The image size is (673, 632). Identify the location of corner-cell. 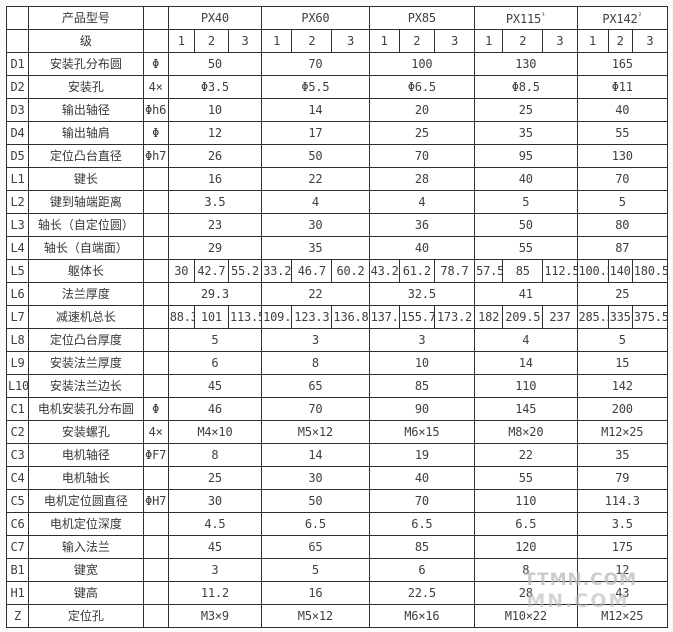
(17, 18).